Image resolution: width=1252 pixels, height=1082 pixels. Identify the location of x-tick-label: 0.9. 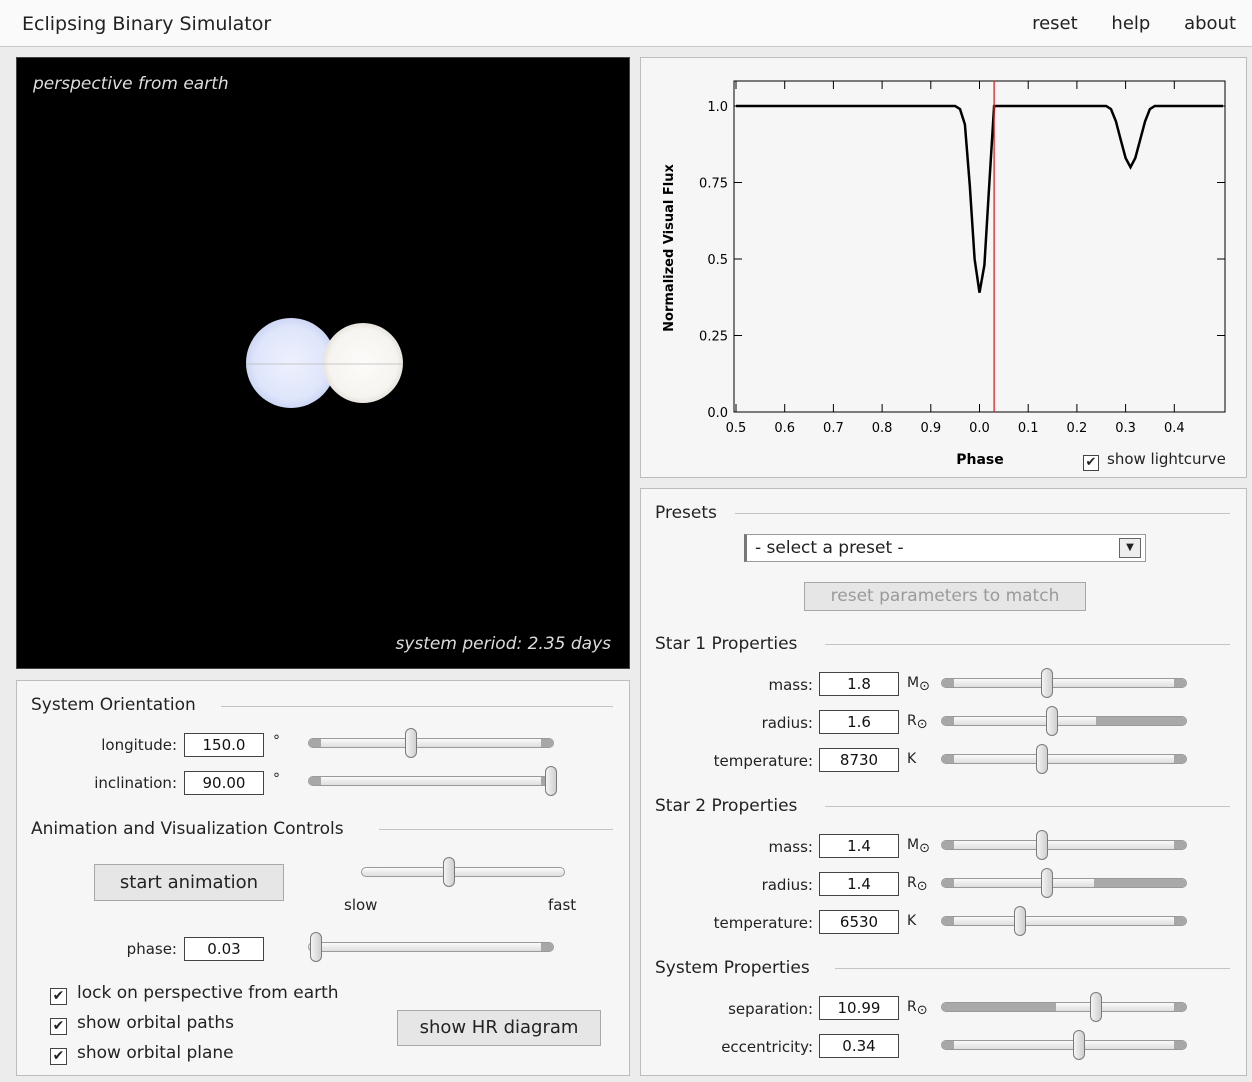
(930, 428).